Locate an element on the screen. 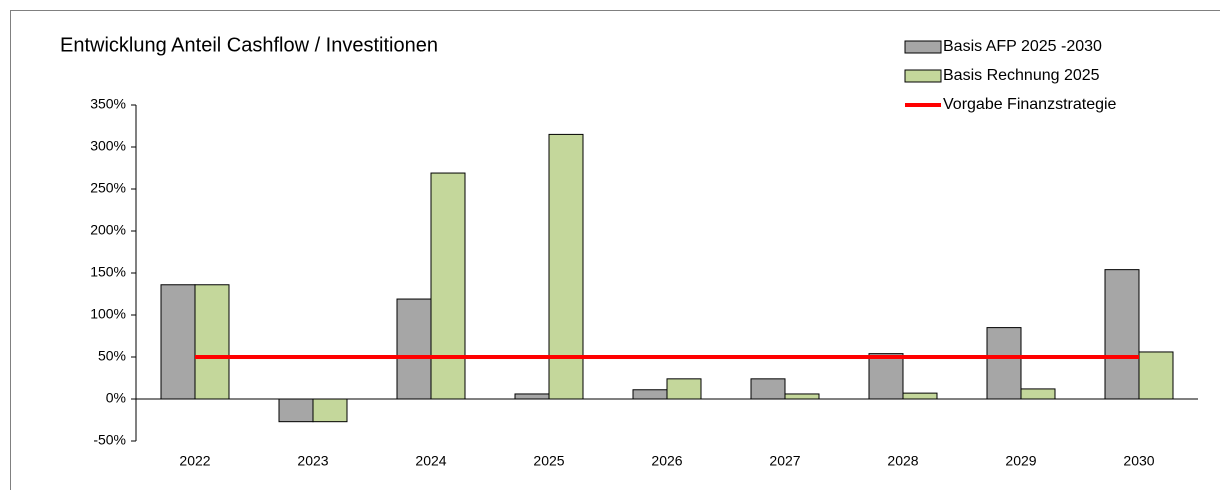 Image resolution: width=1220 pixels, height=490 pixels. y-tick-label: 50% is located at coordinates (112, 356).